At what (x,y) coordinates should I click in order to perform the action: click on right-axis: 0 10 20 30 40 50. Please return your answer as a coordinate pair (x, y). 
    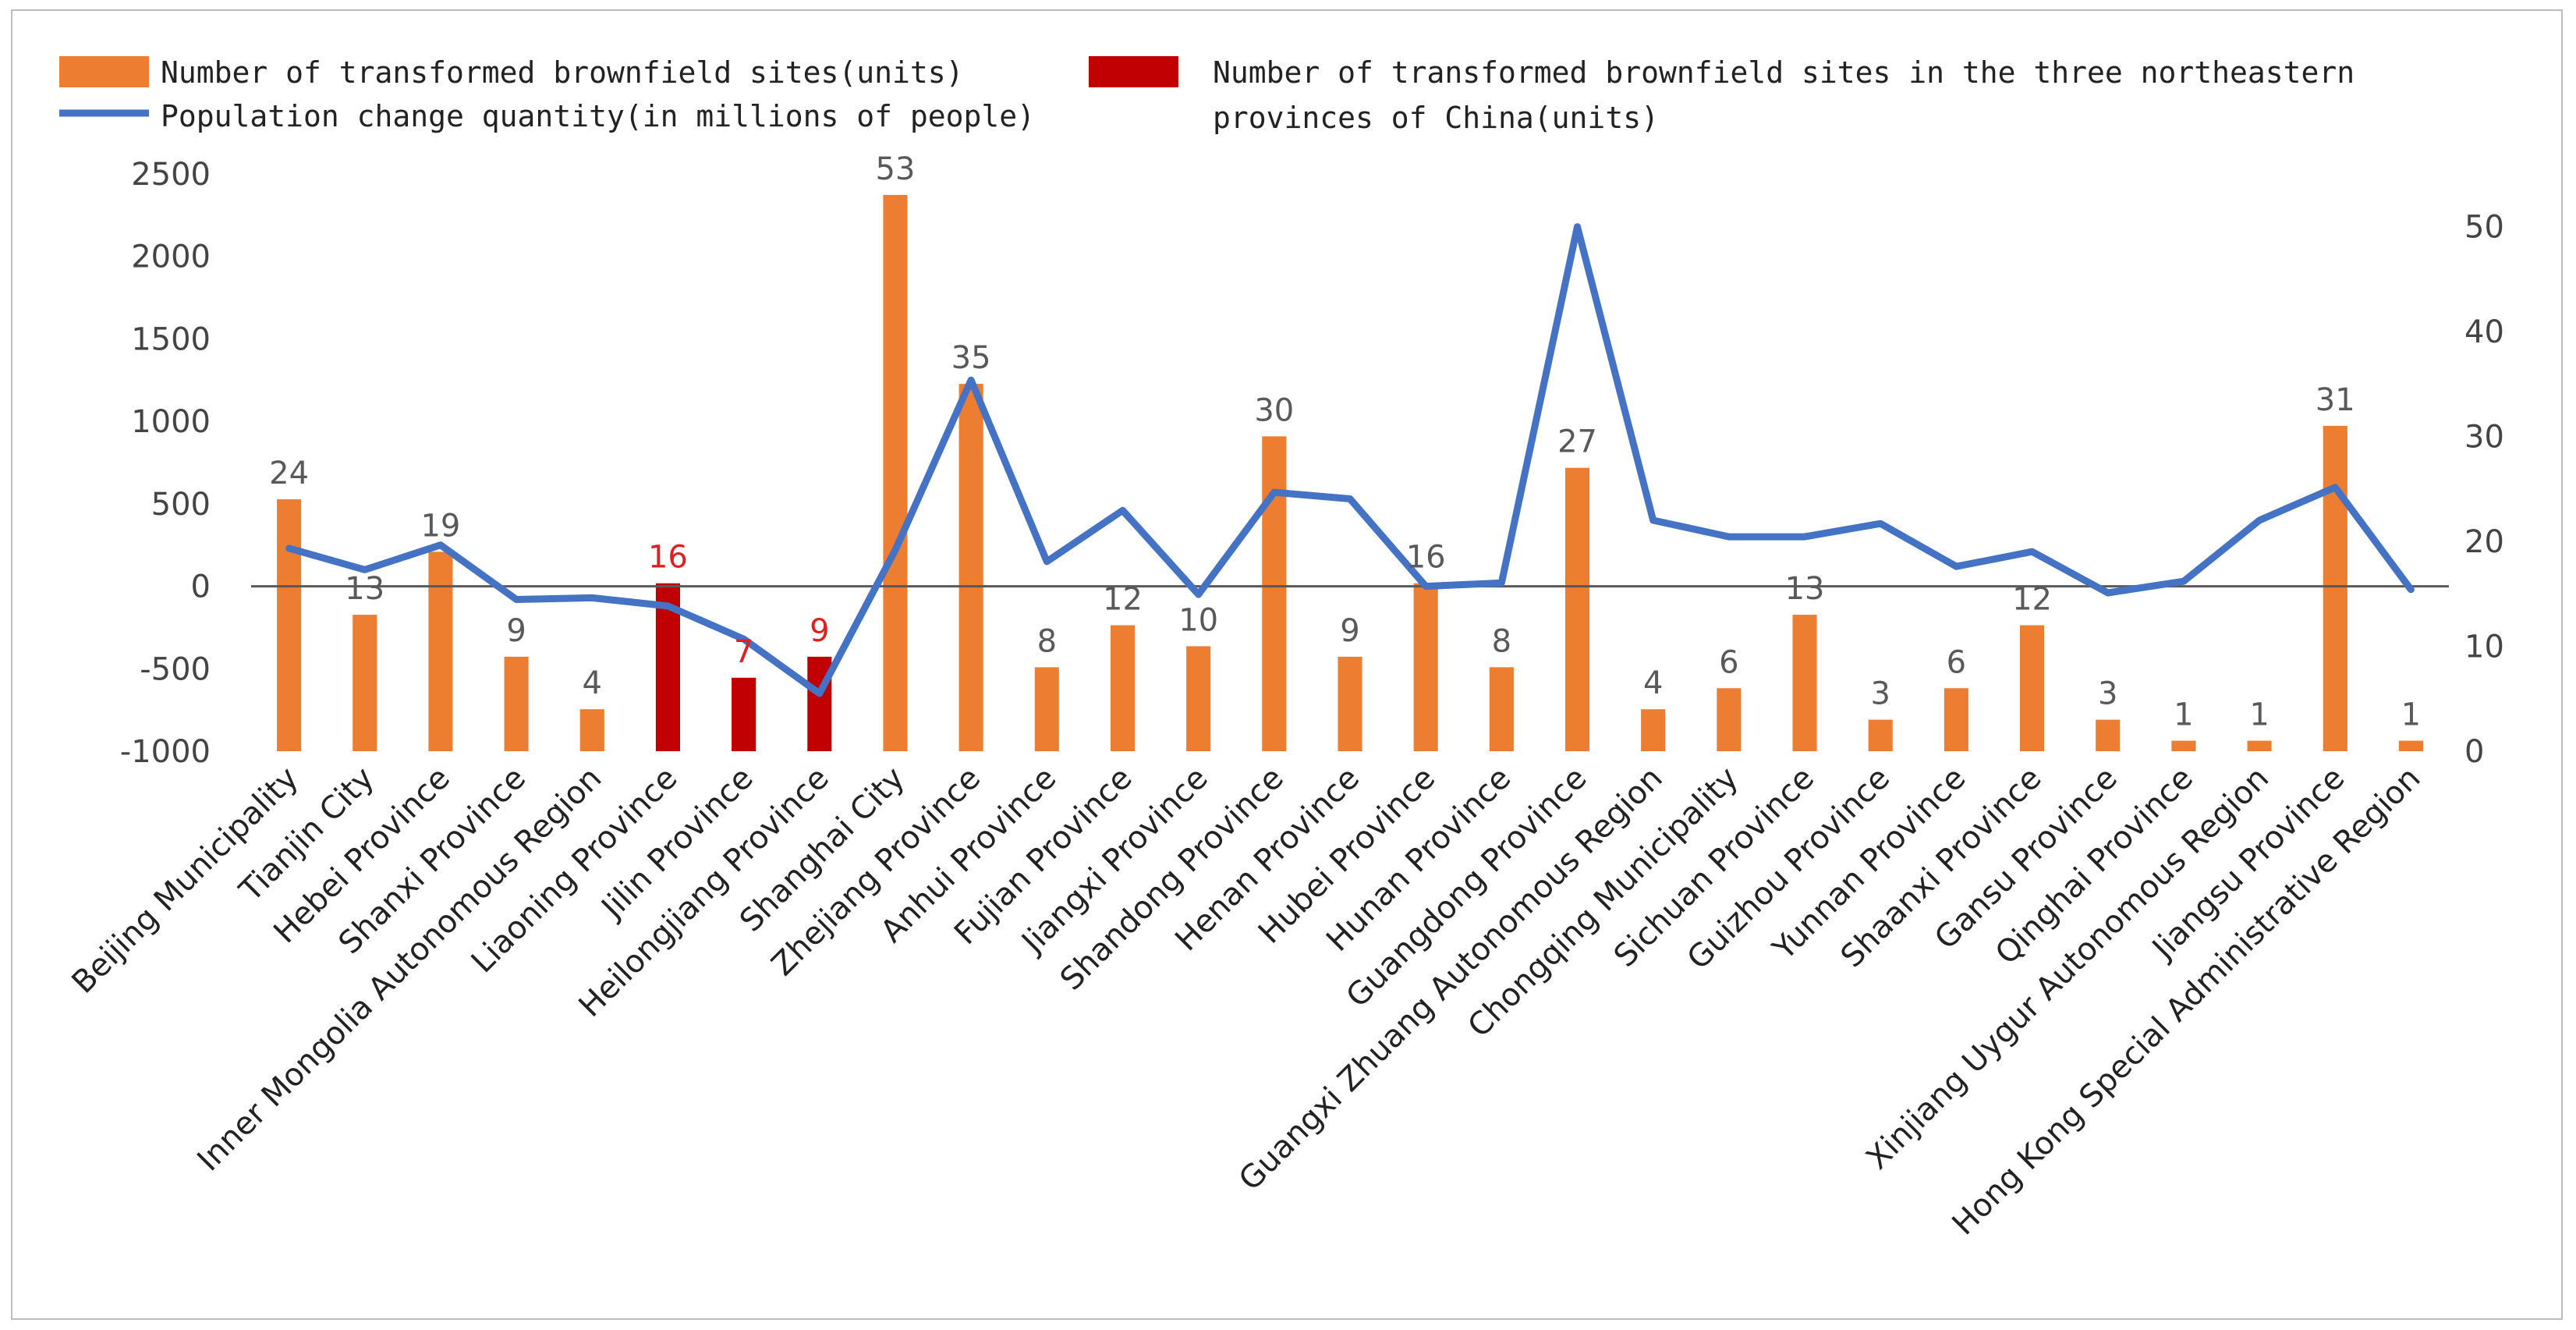
    Looking at the image, I should click on (2484, 489).